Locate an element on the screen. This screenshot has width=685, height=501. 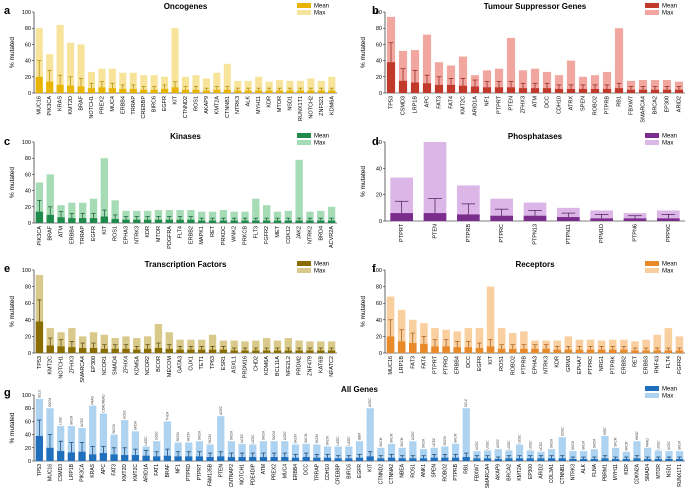
x-tick-label: NOTCH1 is located at coordinates (243, 474).